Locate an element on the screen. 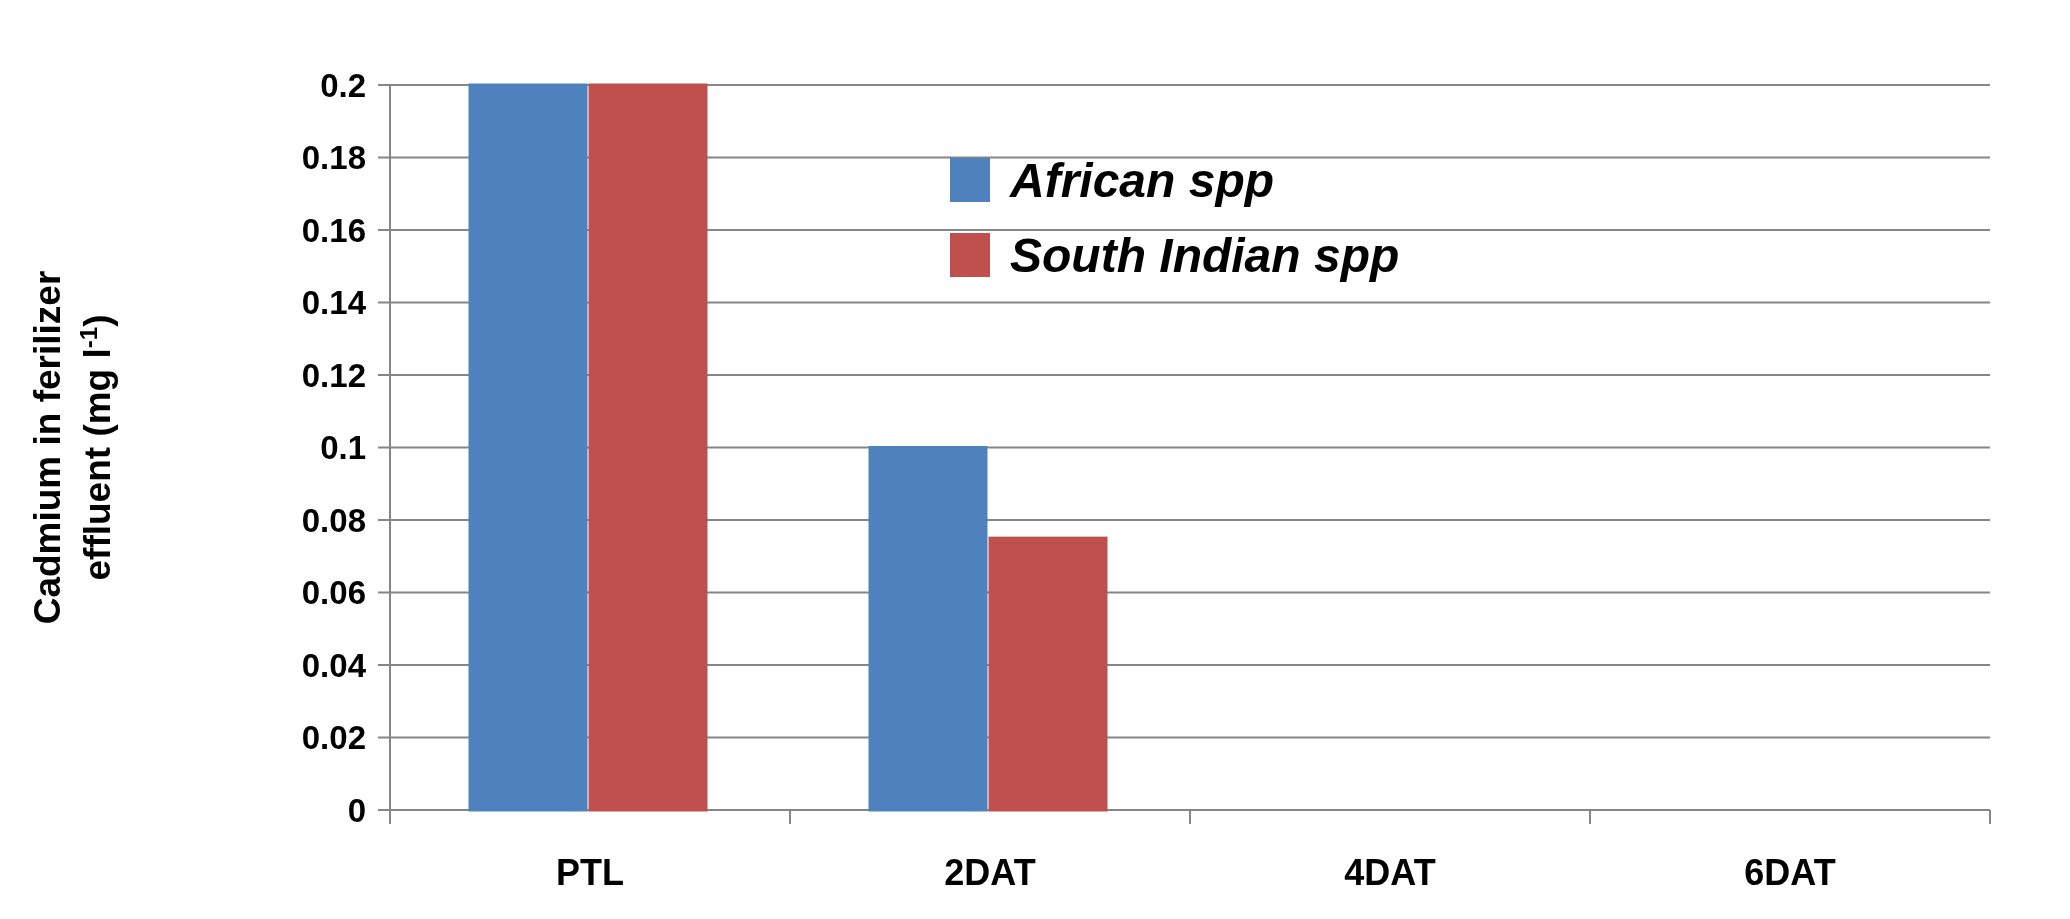  y-tick-label: 0.08 is located at coordinates (333, 520).